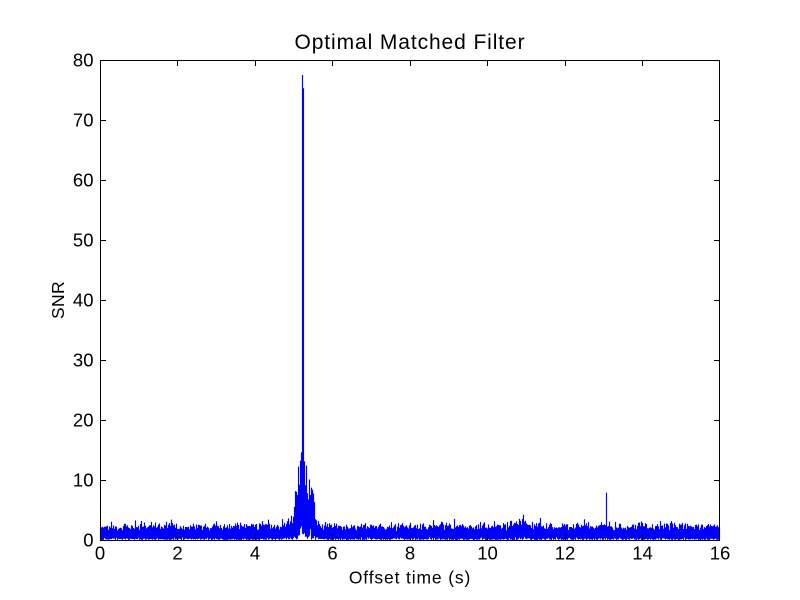 This screenshot has height=600, width=800. What do you see at coordinates (83, 299) in the screenshot?
I see `svg-text: 40` at bounding box center [83, 299].